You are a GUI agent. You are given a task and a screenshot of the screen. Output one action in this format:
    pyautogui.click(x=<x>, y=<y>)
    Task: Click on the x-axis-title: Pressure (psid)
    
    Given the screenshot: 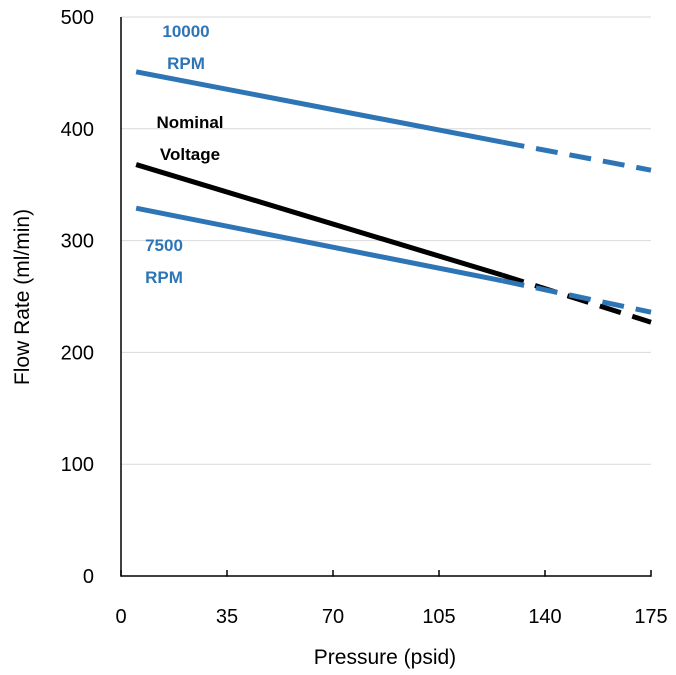 What is the action you would take?
    pyautogui.click(x=385, y=657)
    